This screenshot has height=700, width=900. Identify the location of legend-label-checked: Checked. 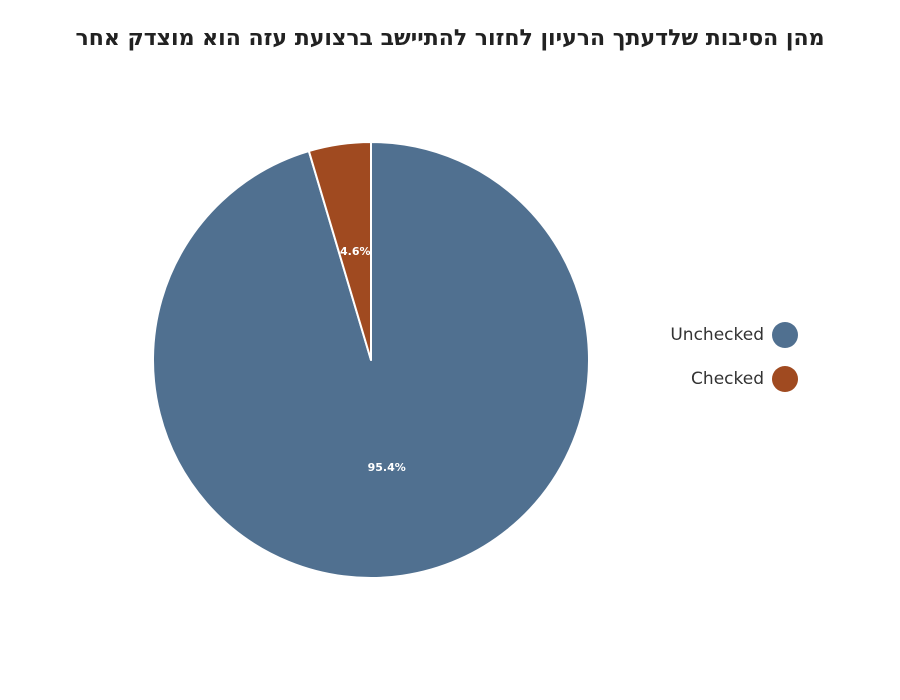
(727, 379).